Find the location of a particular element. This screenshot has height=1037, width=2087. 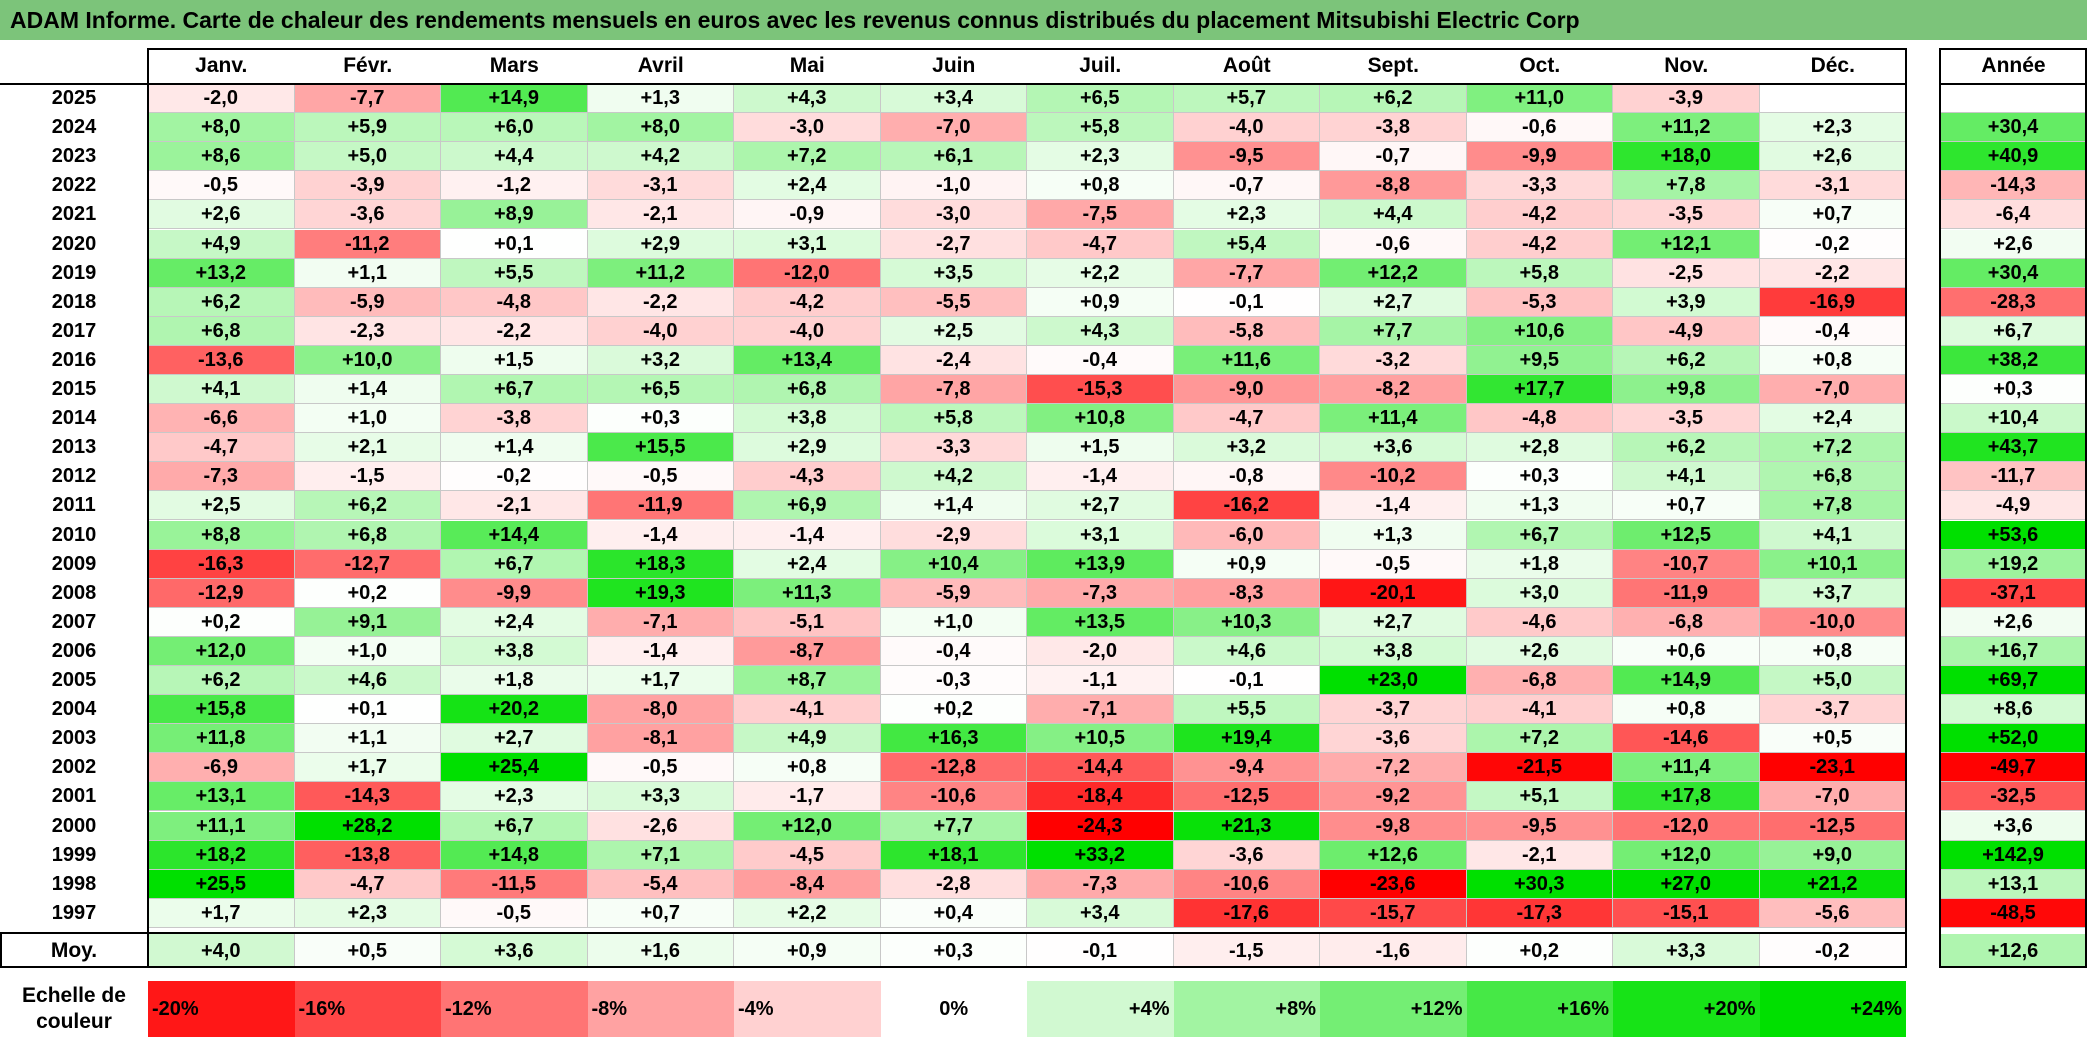

annual-cell: -4,9 is located at coordinates (2013, 506).